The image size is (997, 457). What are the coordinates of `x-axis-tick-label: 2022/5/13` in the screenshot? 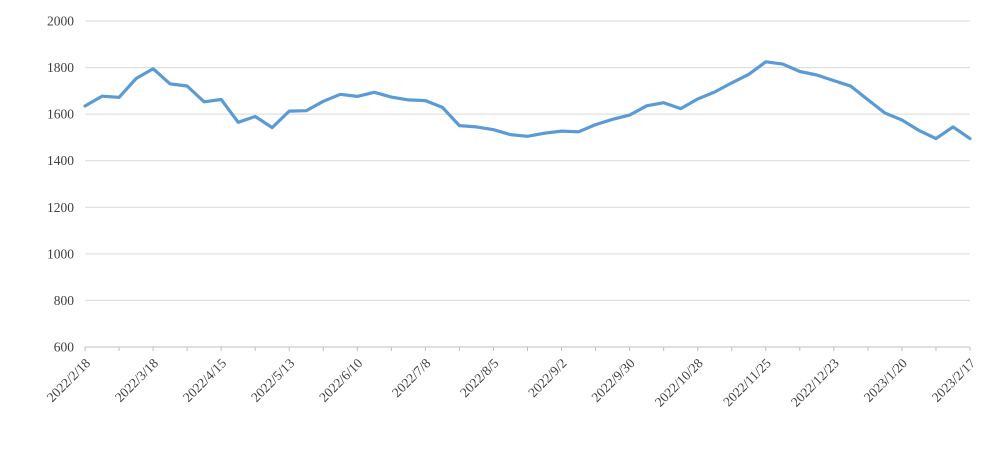 It's located at (272, 379).